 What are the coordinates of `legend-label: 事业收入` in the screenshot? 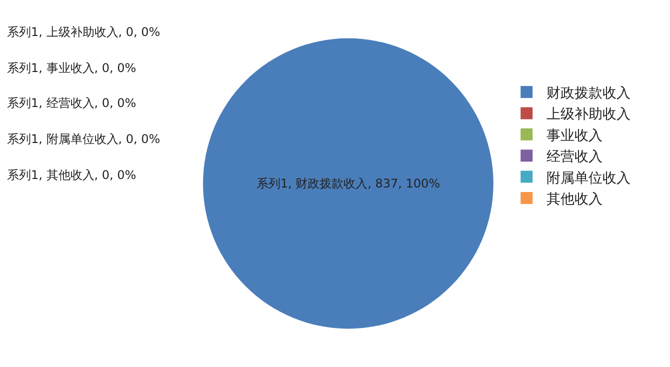 It's located at (574, 136).